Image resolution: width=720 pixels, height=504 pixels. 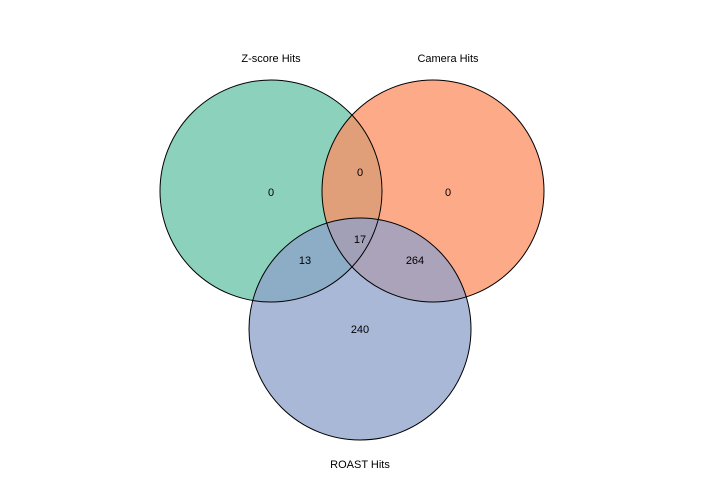 I want to click on circle-roast-outline, so click(x=360, y=329).